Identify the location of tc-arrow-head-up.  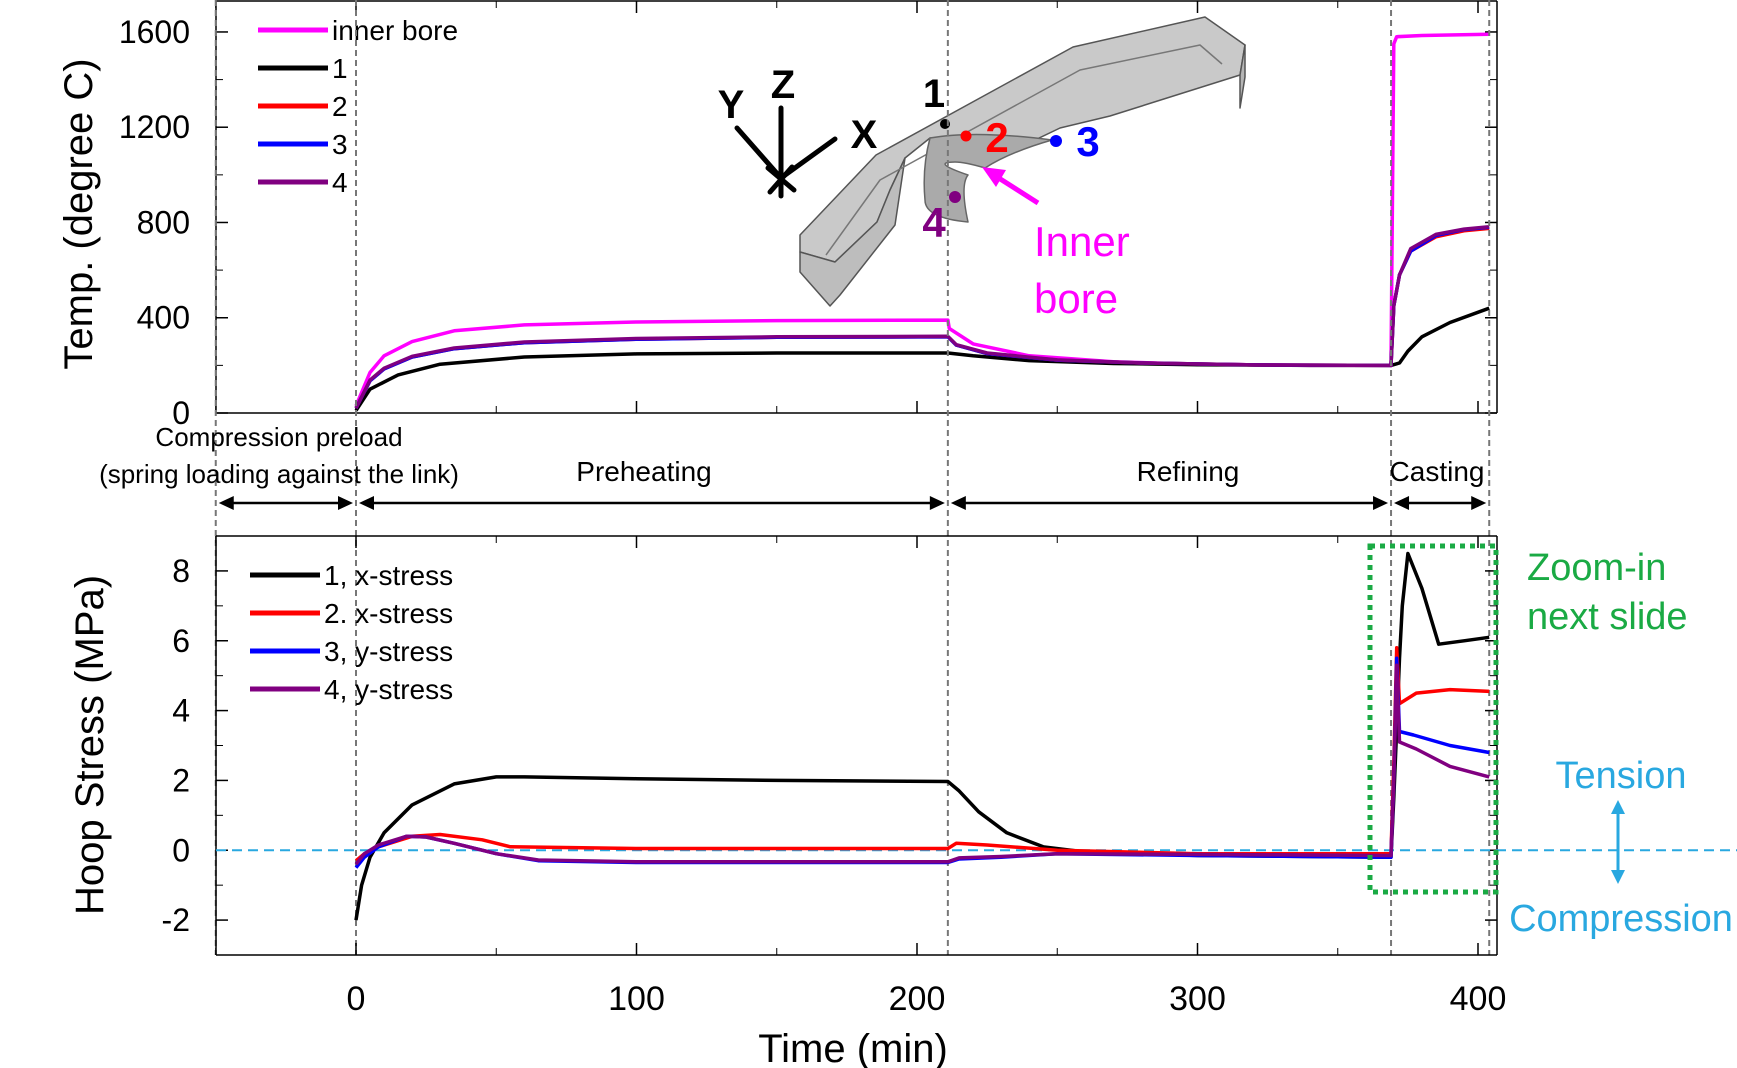
(1618, 807).